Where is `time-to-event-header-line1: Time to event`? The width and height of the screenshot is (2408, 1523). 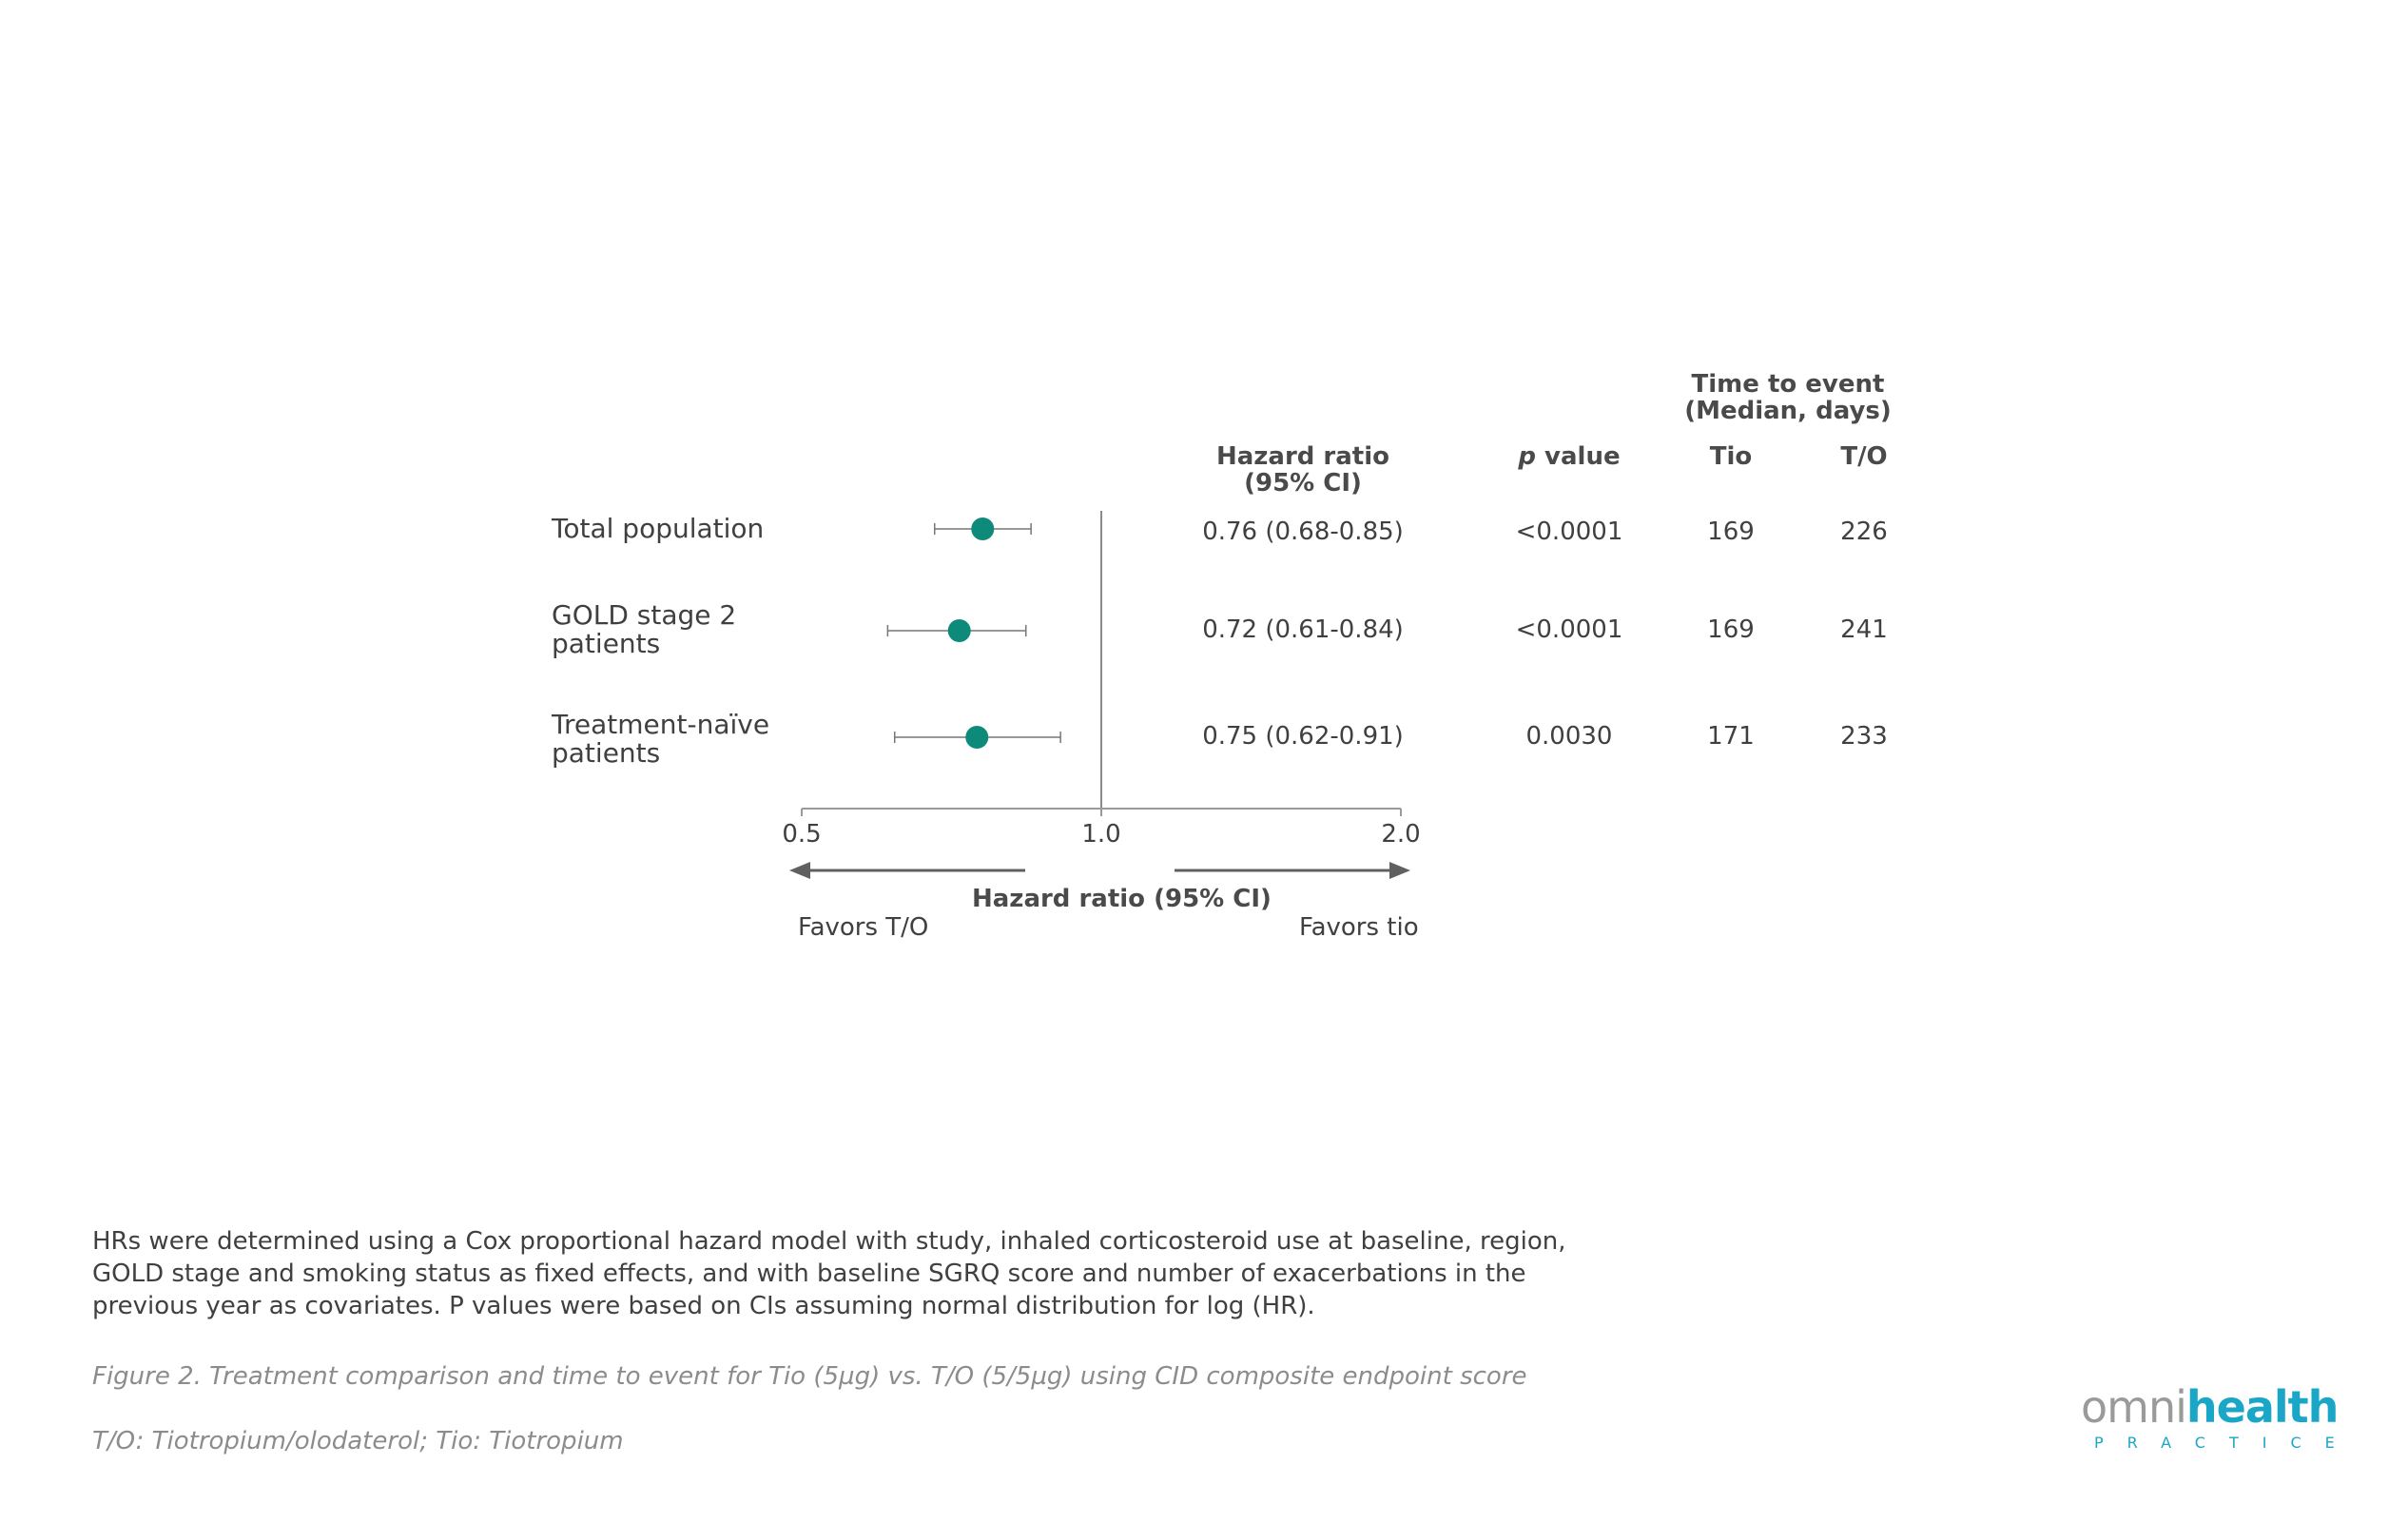 time-to-event-header-line1: Time to event is located at coordinates (1788, 384).